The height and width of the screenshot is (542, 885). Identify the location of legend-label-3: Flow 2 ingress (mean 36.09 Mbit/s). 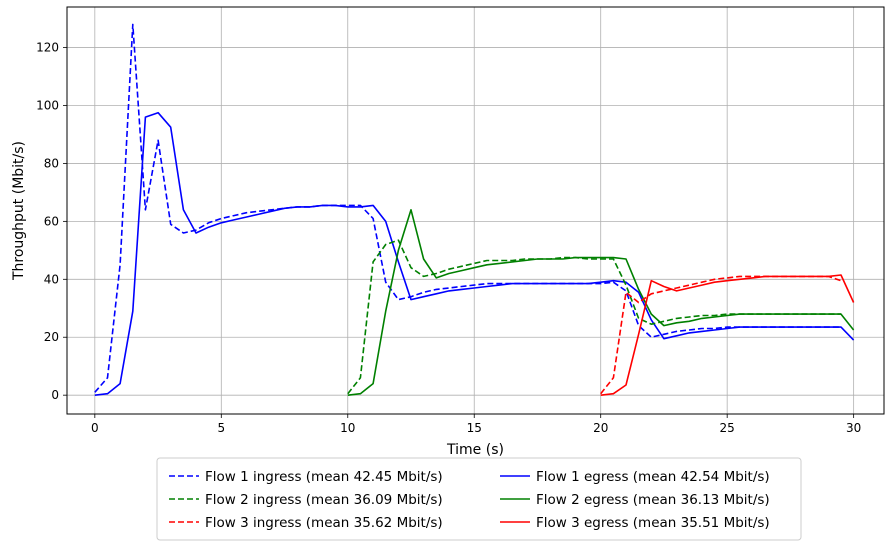
(324, 500).